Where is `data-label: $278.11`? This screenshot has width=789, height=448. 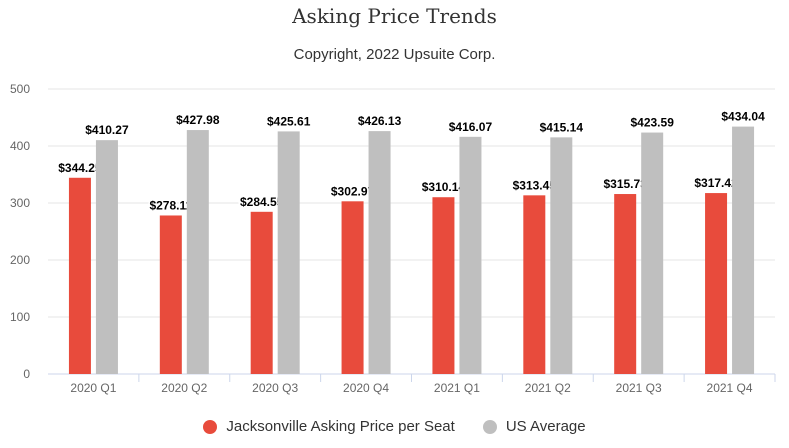
data-label: $278.11 is located at coordinates (170, 205).